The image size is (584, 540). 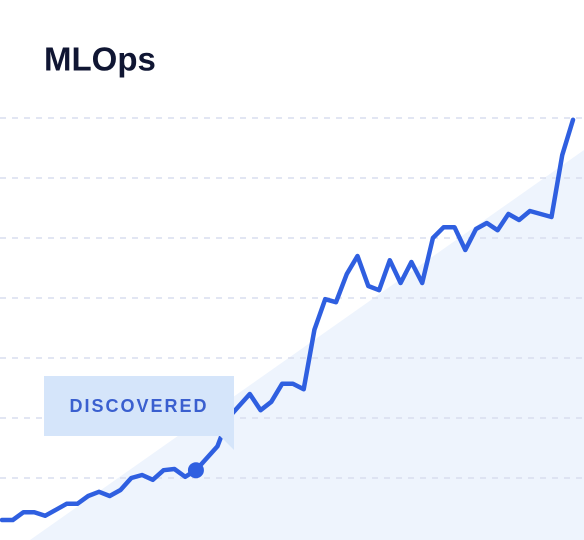 What do you see at coordinates (227, 443) in the screenshot?
I see `annotation-pointer` at bounding box center [227, 443].